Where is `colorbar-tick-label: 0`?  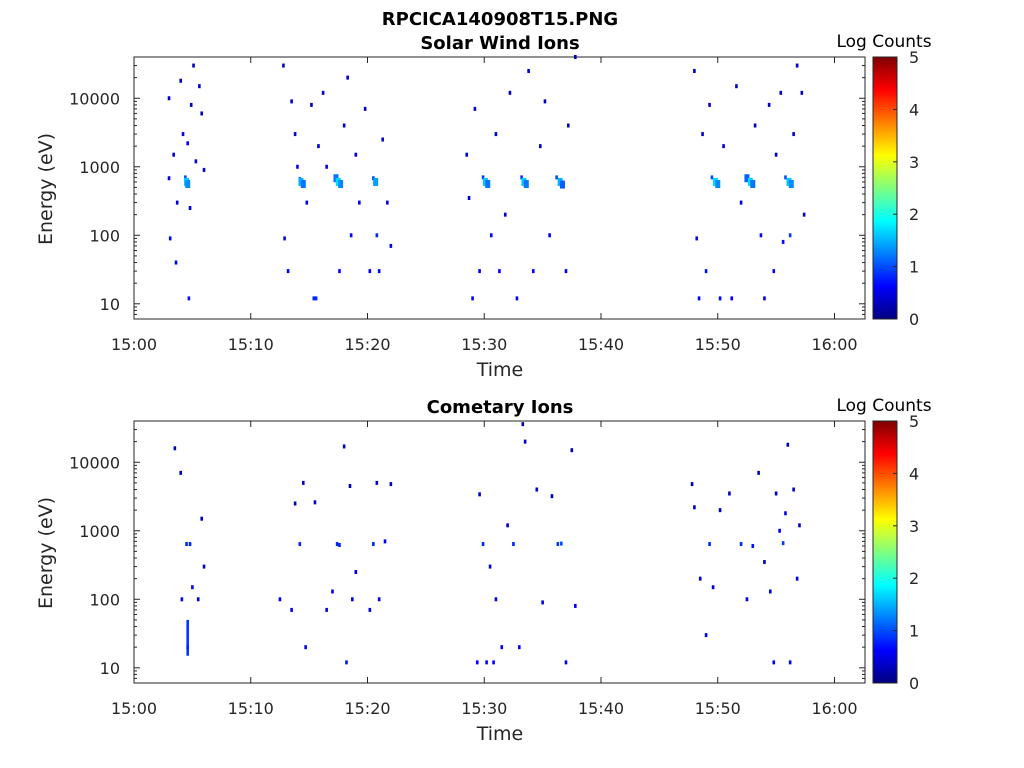
colorbar-tick-label: 0 is located at coordinates (914, 319).